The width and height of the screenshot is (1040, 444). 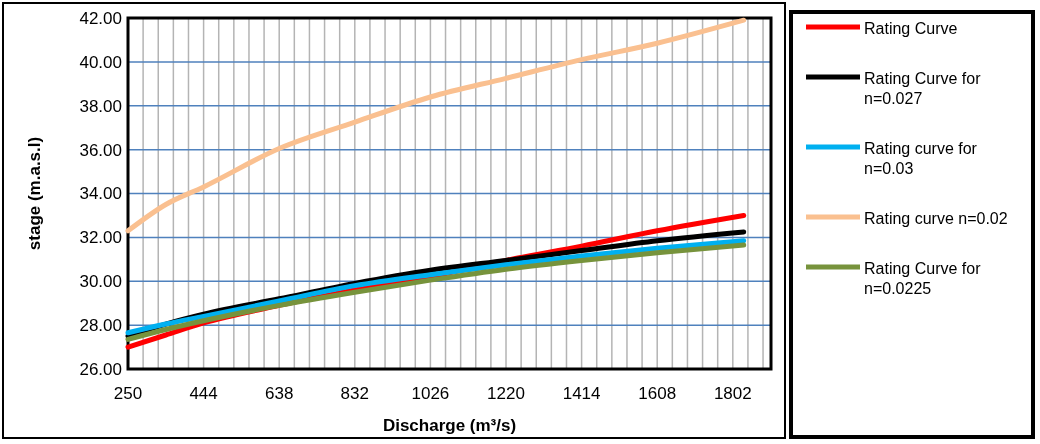 What do you see at coordinates (279, 393) in the screenshot?
I see `x-tick-label: 638` at bounding box center [279, 393].